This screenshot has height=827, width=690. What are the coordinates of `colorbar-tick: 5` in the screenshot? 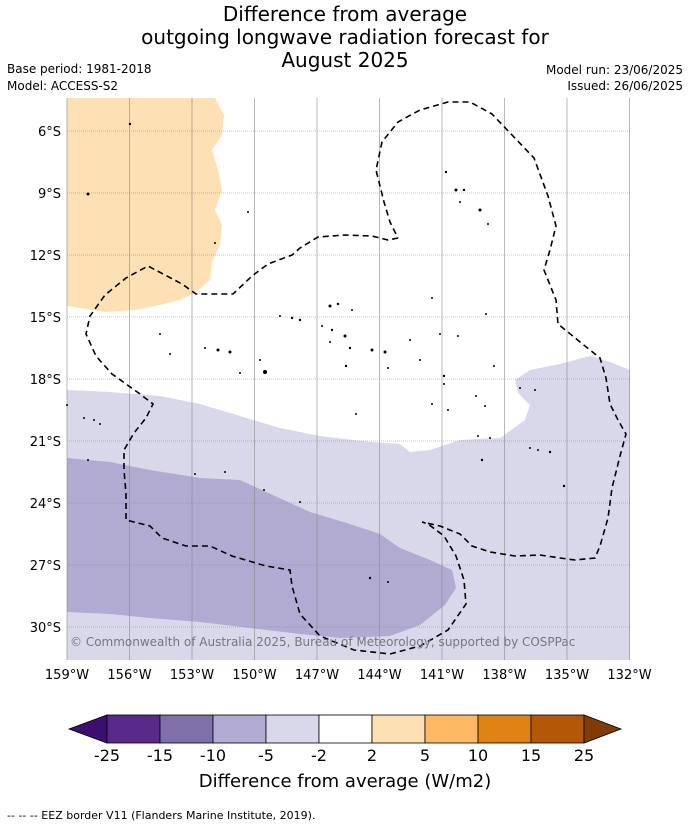 It's located at (425, 755).